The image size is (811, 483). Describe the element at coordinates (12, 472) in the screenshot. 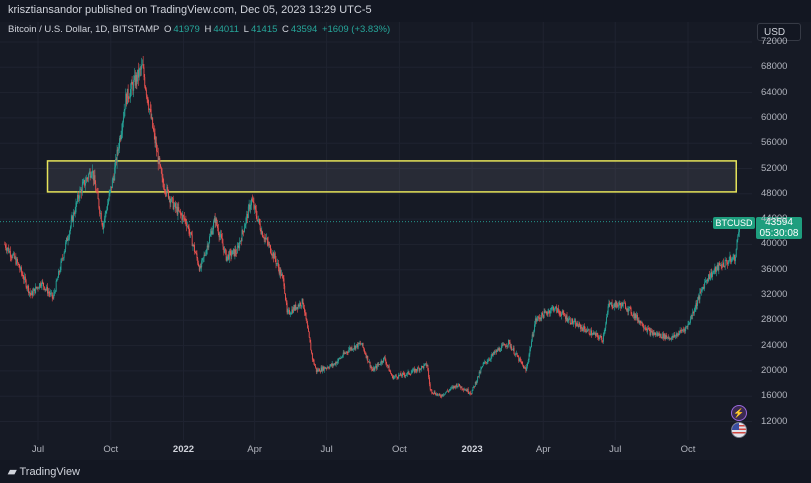

I see `tradingview-logo-icon: ▰` at that location.